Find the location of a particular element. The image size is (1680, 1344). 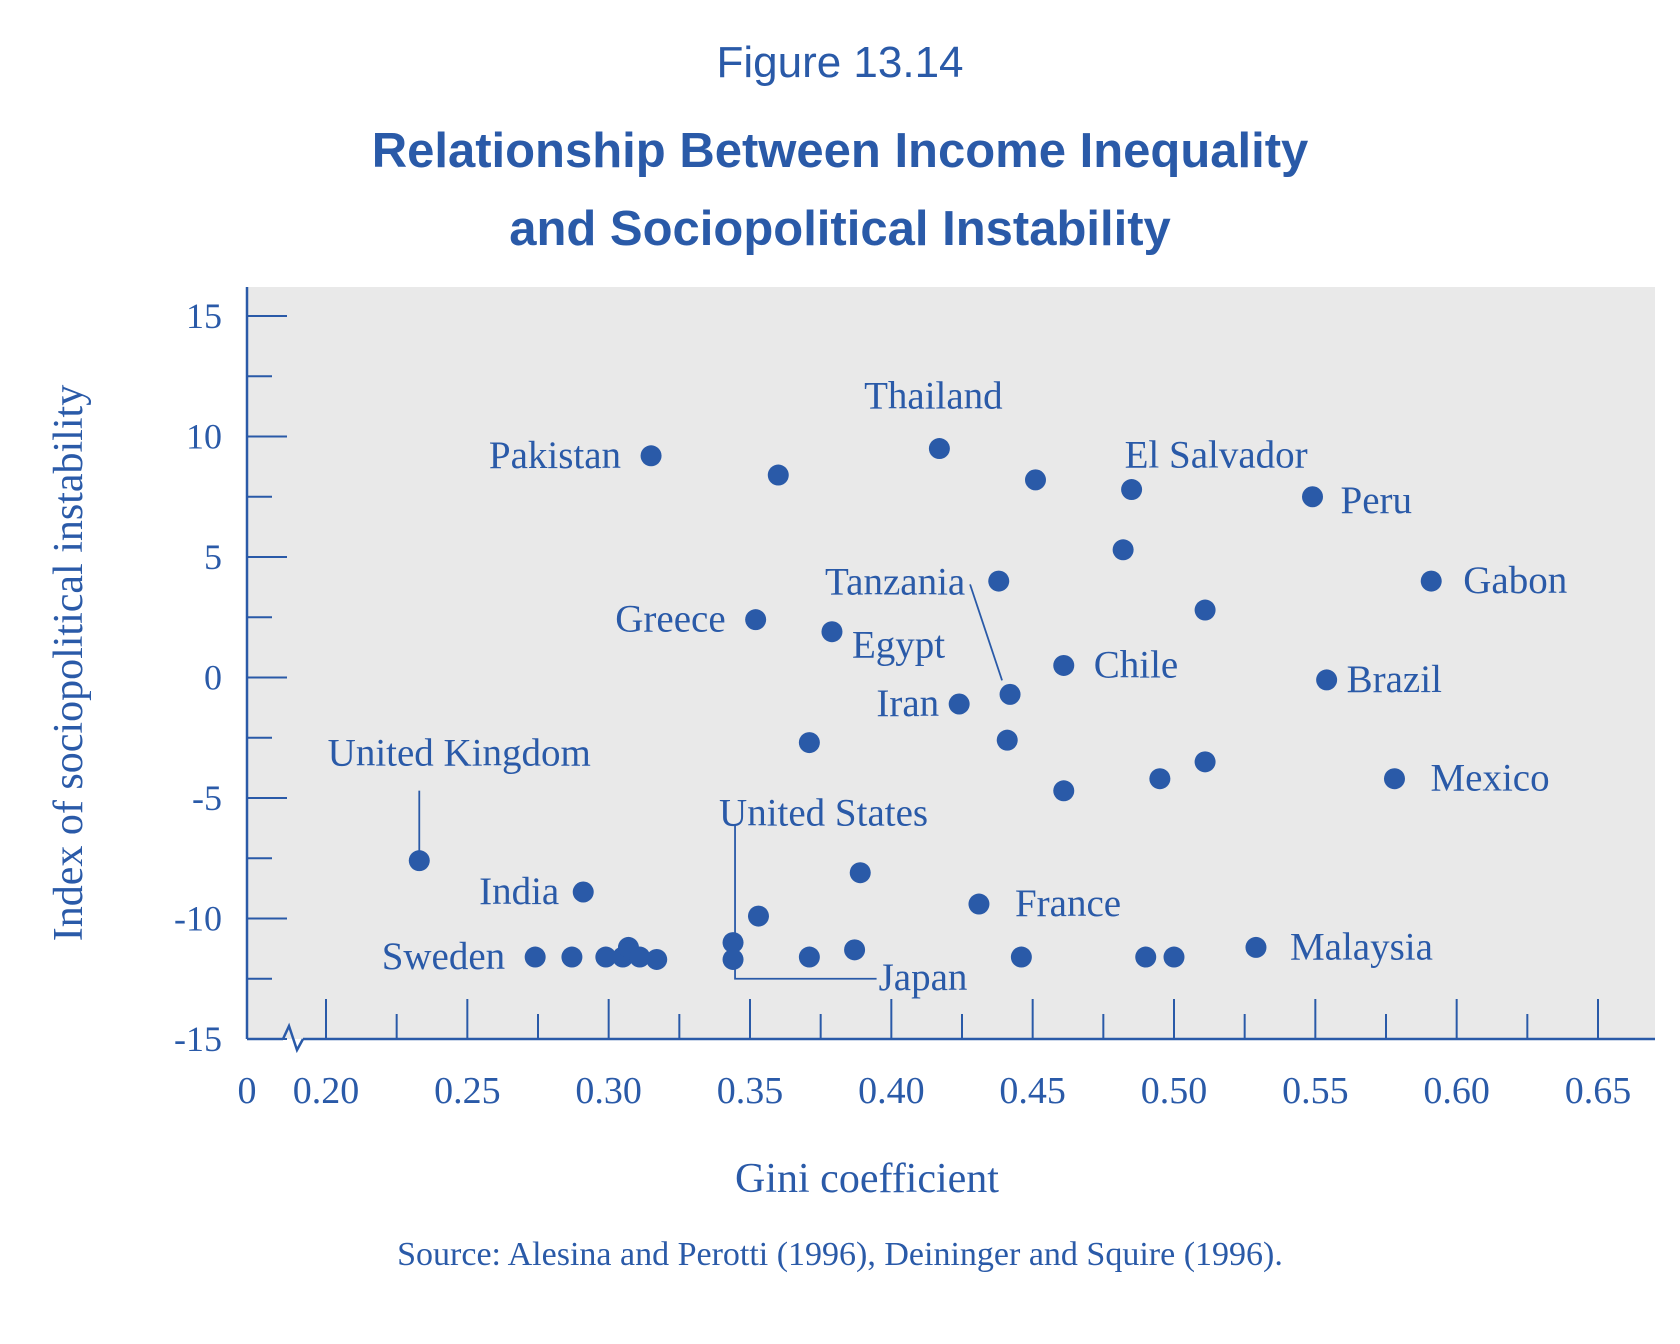

y-axis-label: Index of sociopolitical instability is located at coordinates (69, 663).